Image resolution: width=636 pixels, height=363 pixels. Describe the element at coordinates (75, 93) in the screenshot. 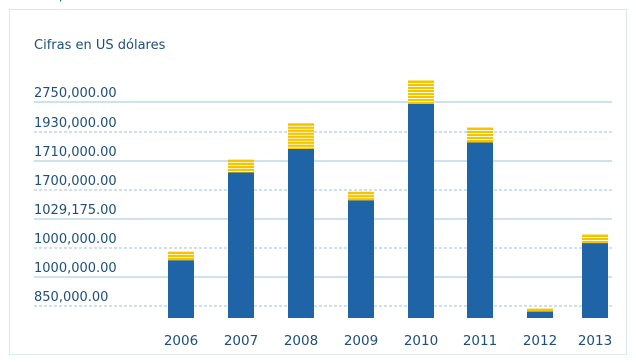

I see `y-tick-label: 2750,000.00` at that location.